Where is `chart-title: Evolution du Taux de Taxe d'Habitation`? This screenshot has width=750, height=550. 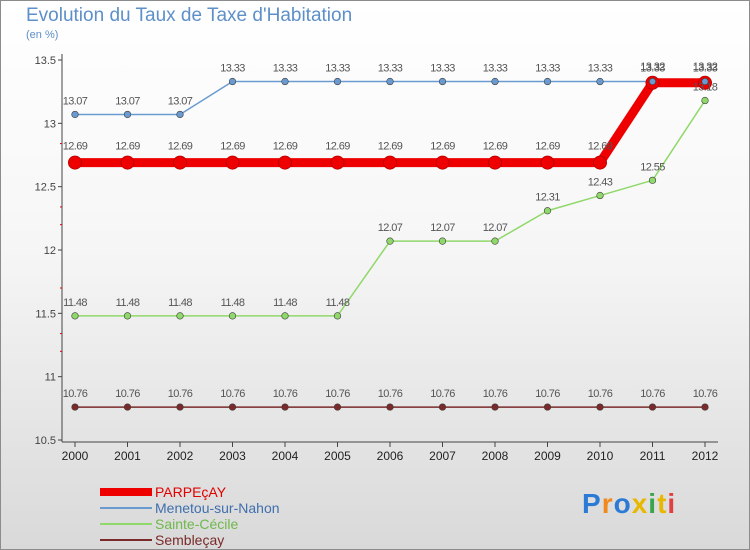
chart-title: Evolution du Taux de Taxe d'Habitation is located at coordinates (189, 15).